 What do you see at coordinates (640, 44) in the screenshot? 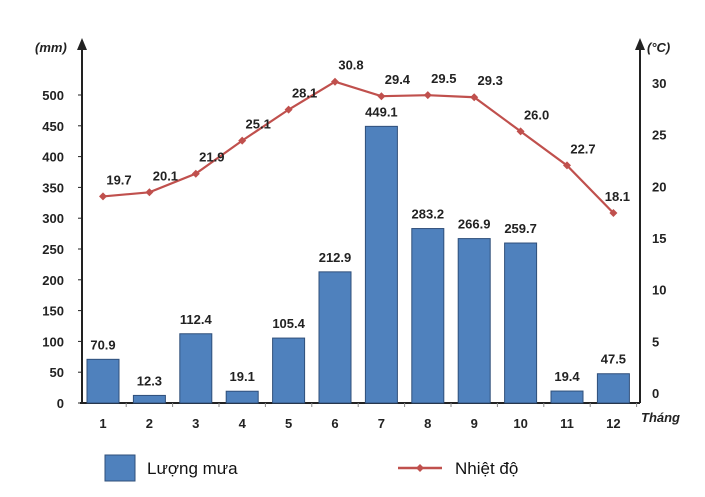
I see `right-axis-arrow` at bounding box center [640, 44].